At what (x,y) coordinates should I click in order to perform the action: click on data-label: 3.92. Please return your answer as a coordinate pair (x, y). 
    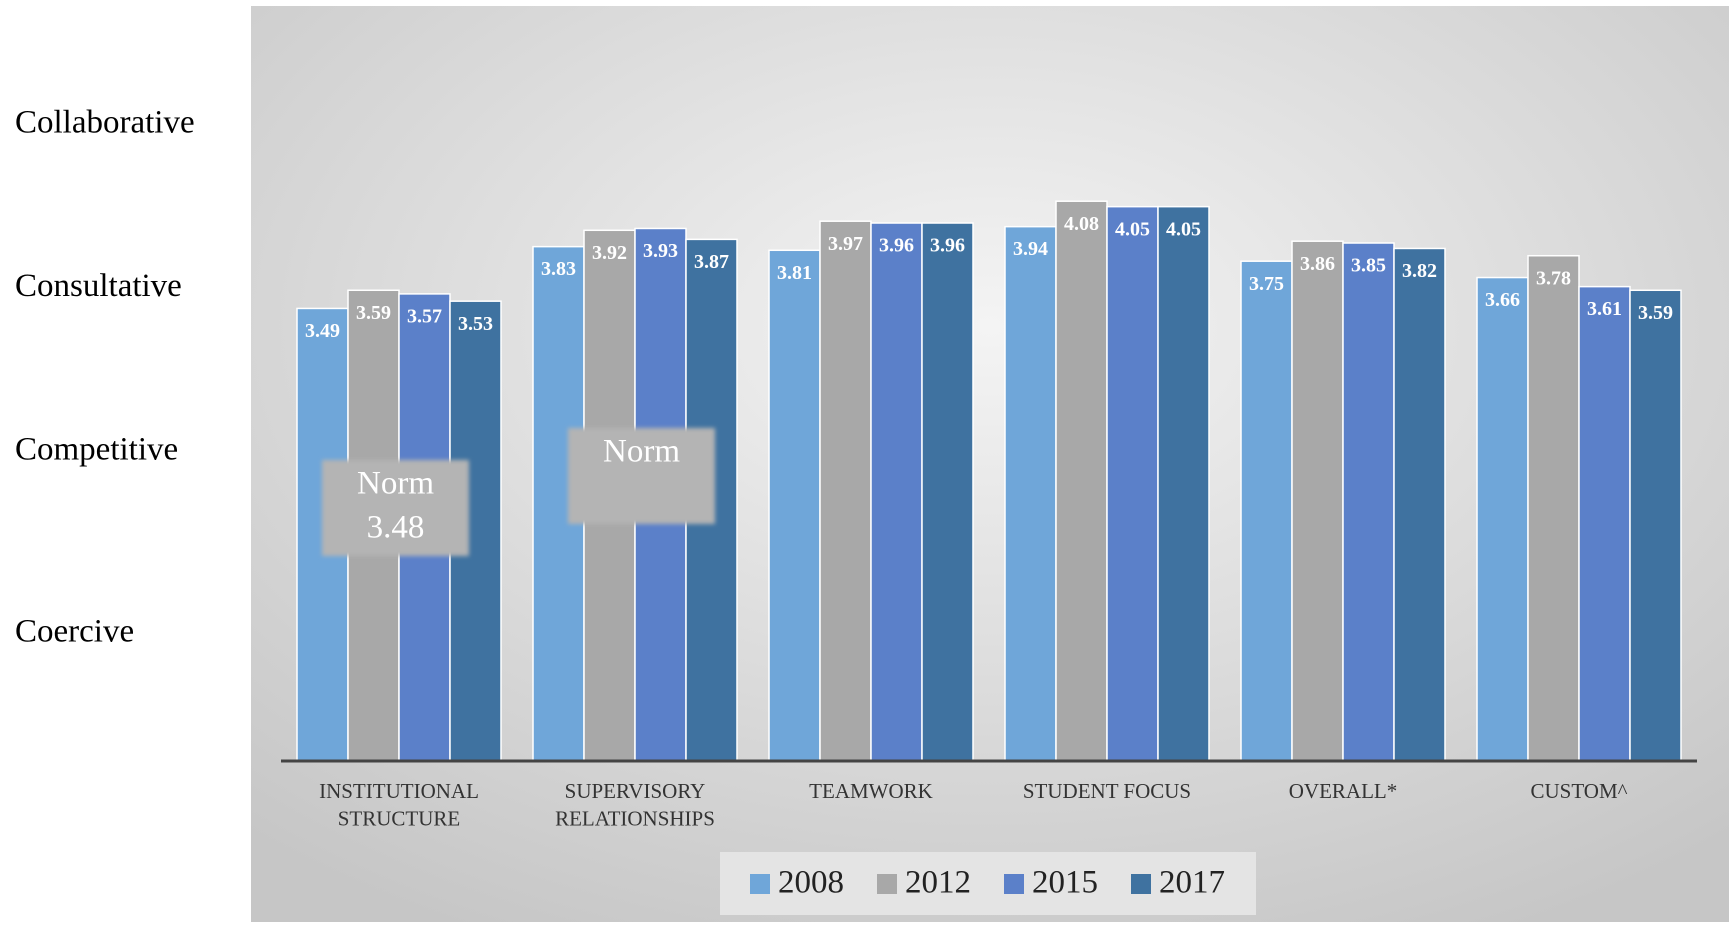
    Looking at the image, I should click on (609, 253).